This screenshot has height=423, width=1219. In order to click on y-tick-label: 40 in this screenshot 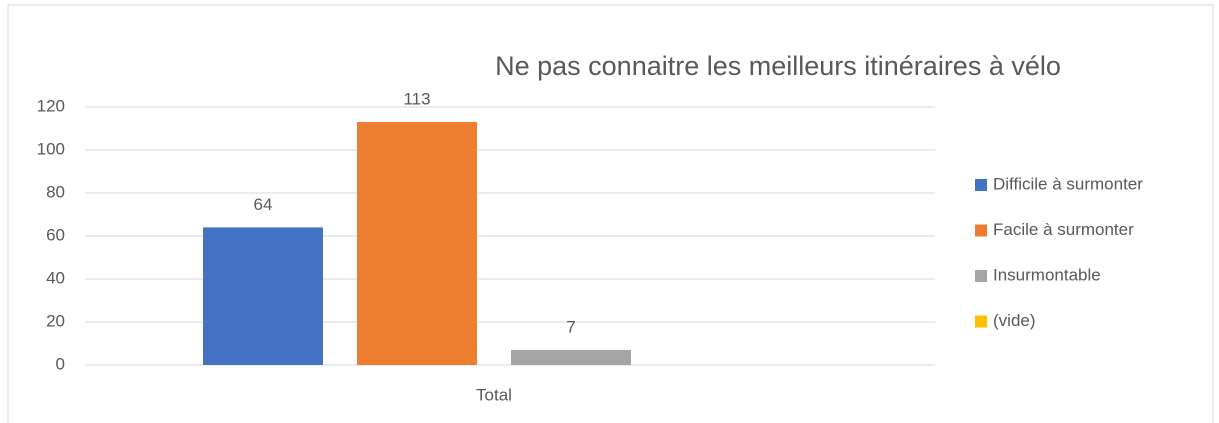, I will do `click(55, 277)`.